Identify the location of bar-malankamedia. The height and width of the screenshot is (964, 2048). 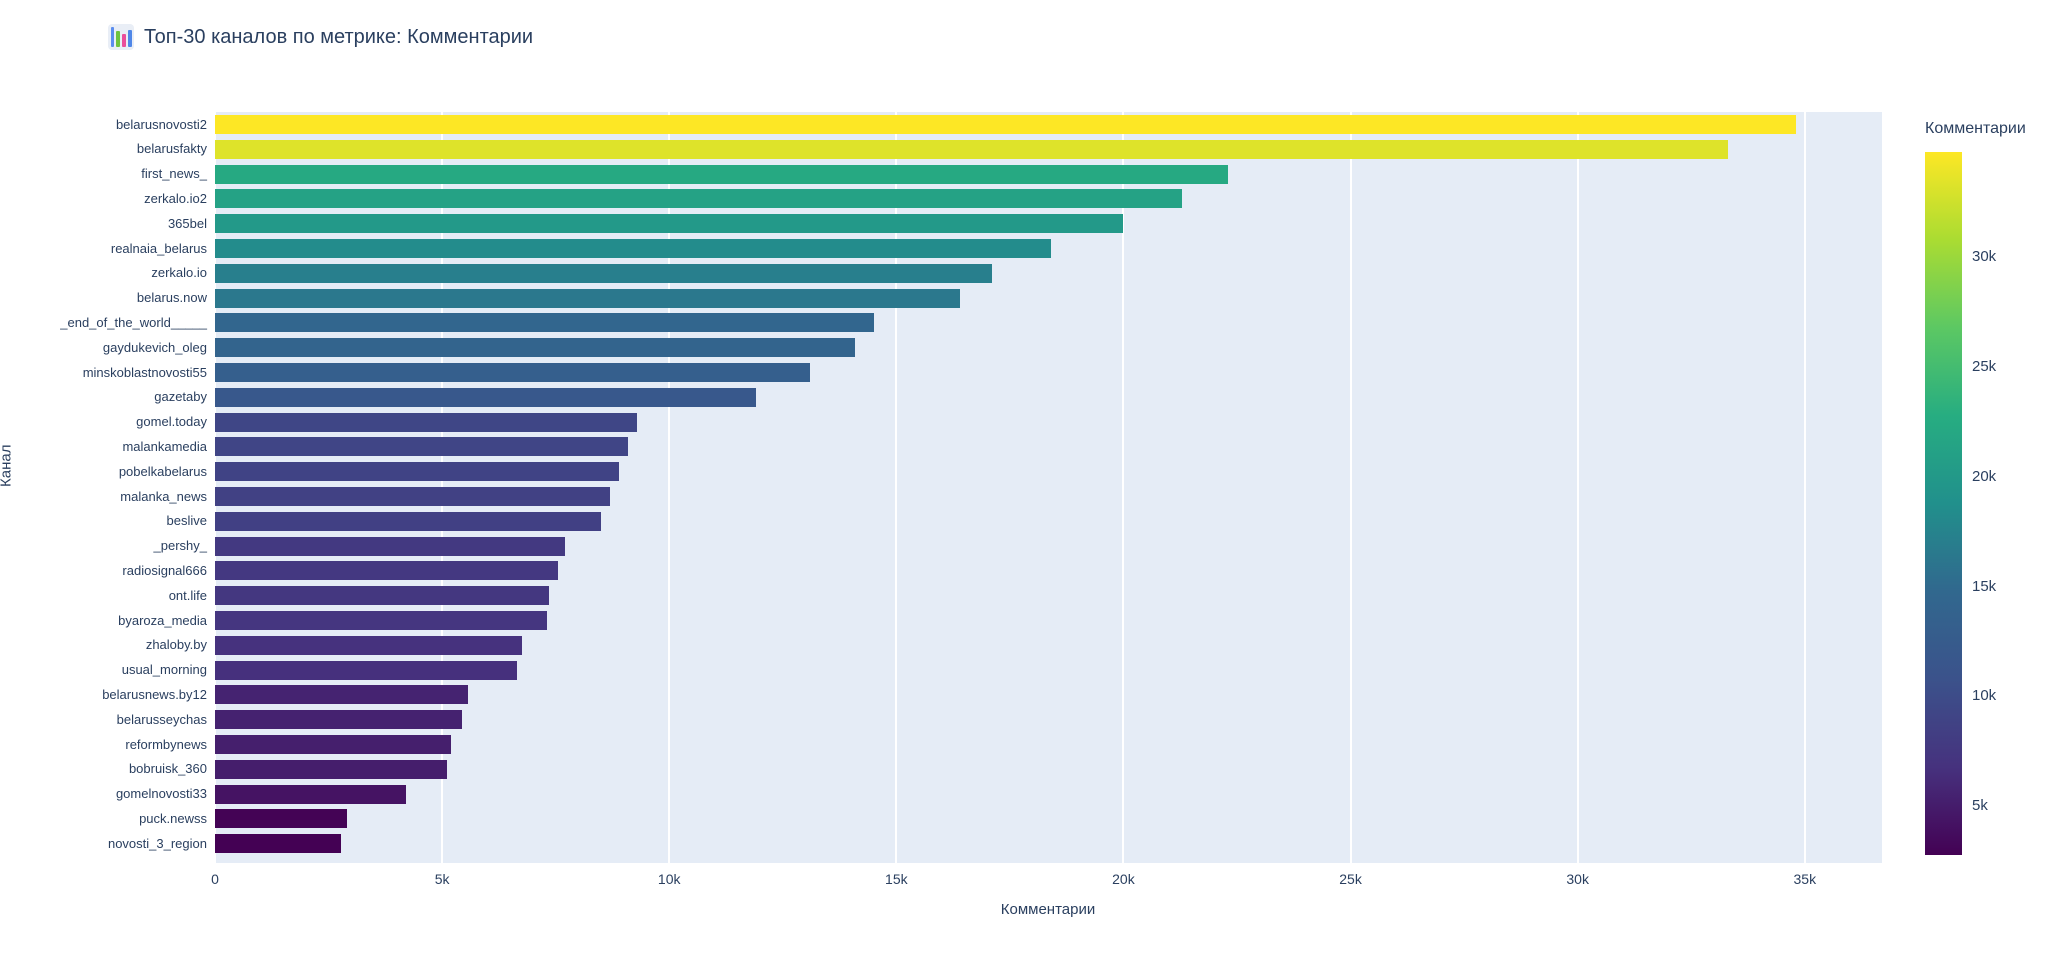
(422, 447).